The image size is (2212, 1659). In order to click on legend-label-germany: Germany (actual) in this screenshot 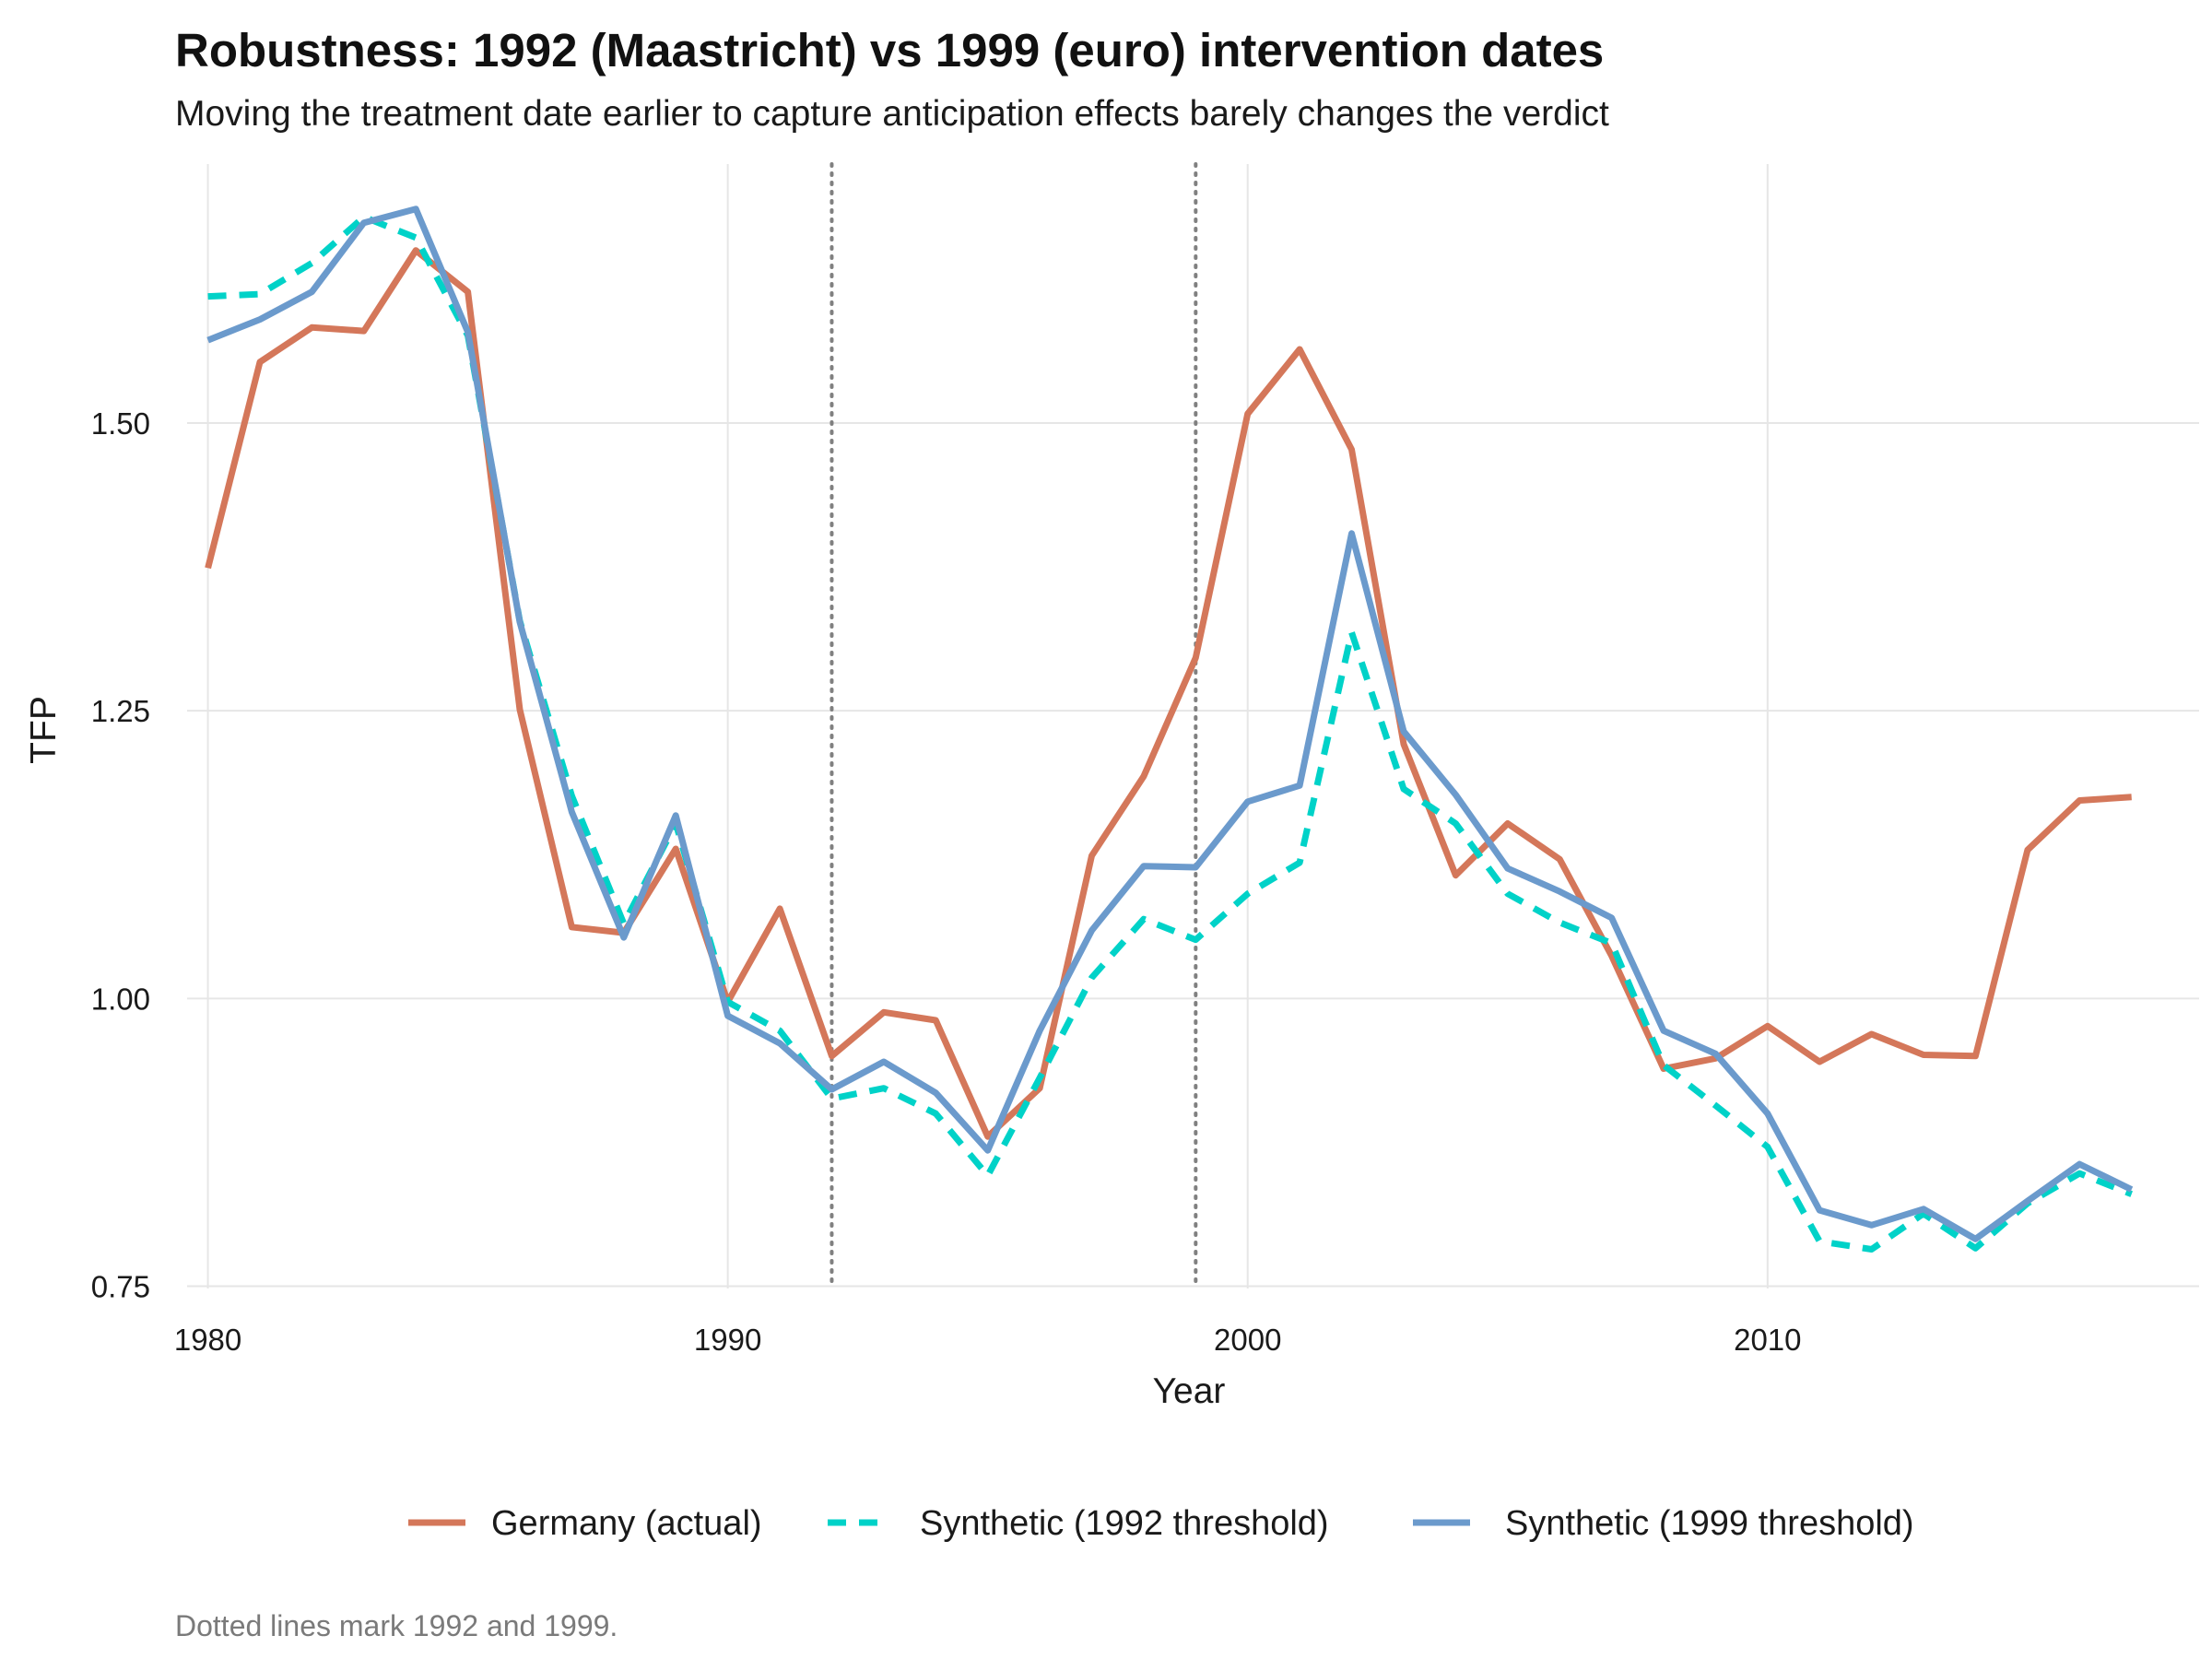, I will do `click(626, 1523)`.